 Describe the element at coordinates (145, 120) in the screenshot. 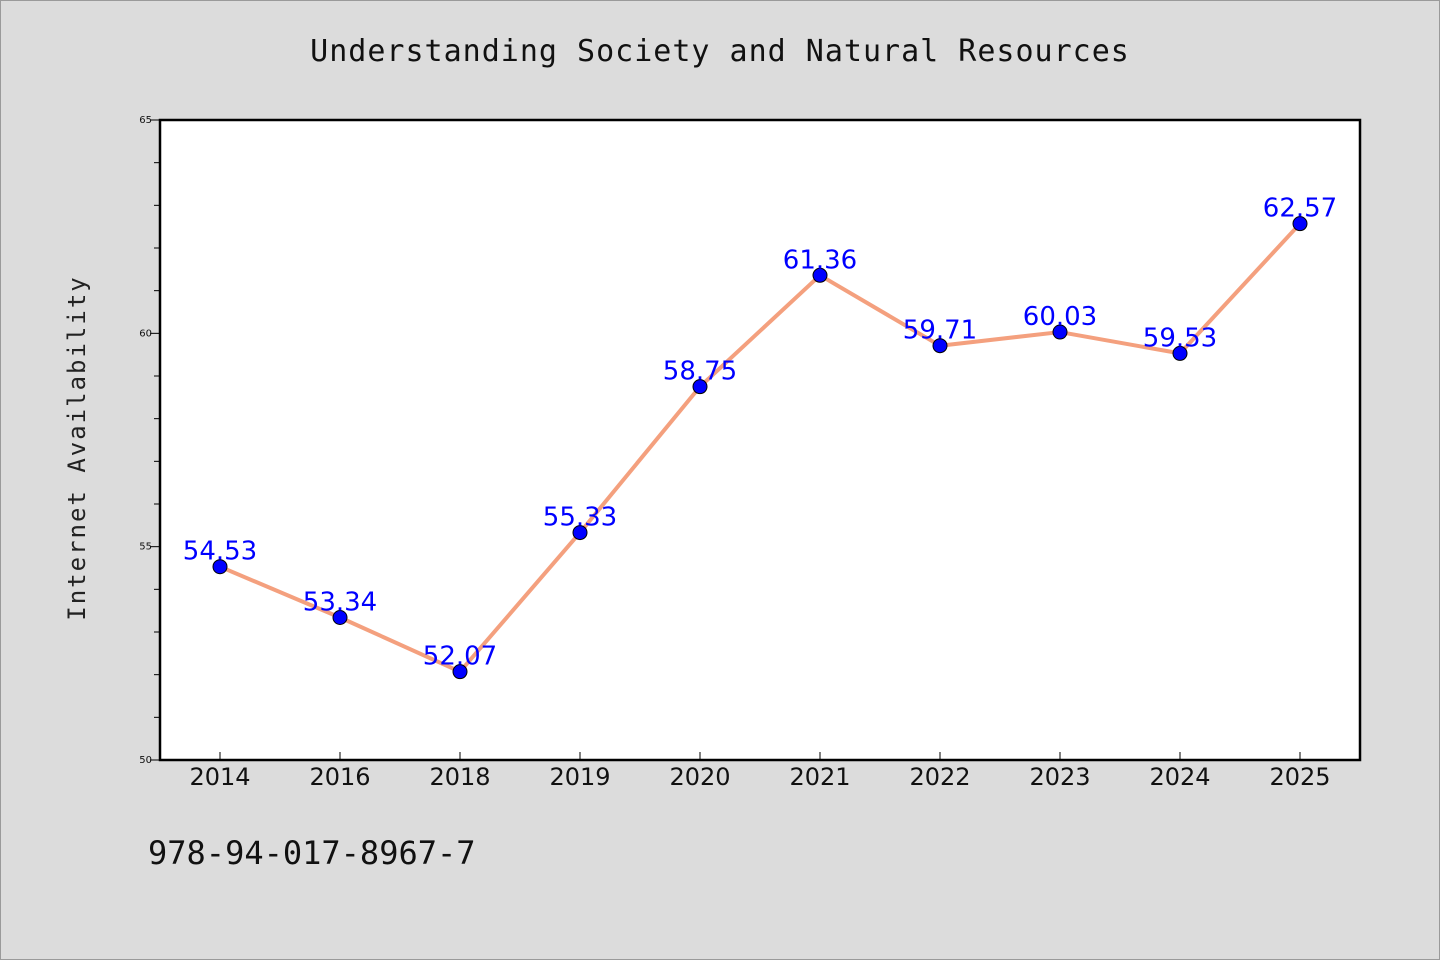

I see `y-tick-label: 65` at that location.